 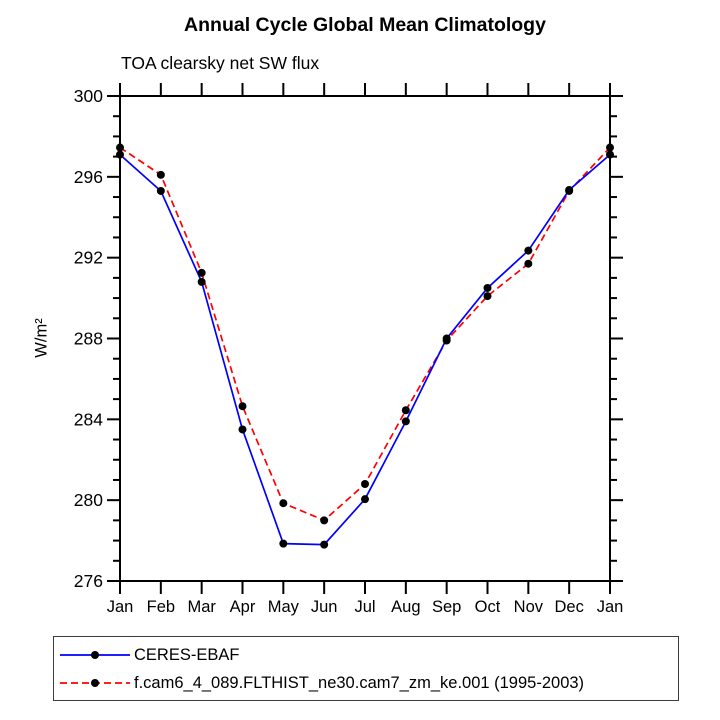 I want to click on legend-sample-solid-line, so click(x=95, y=655).